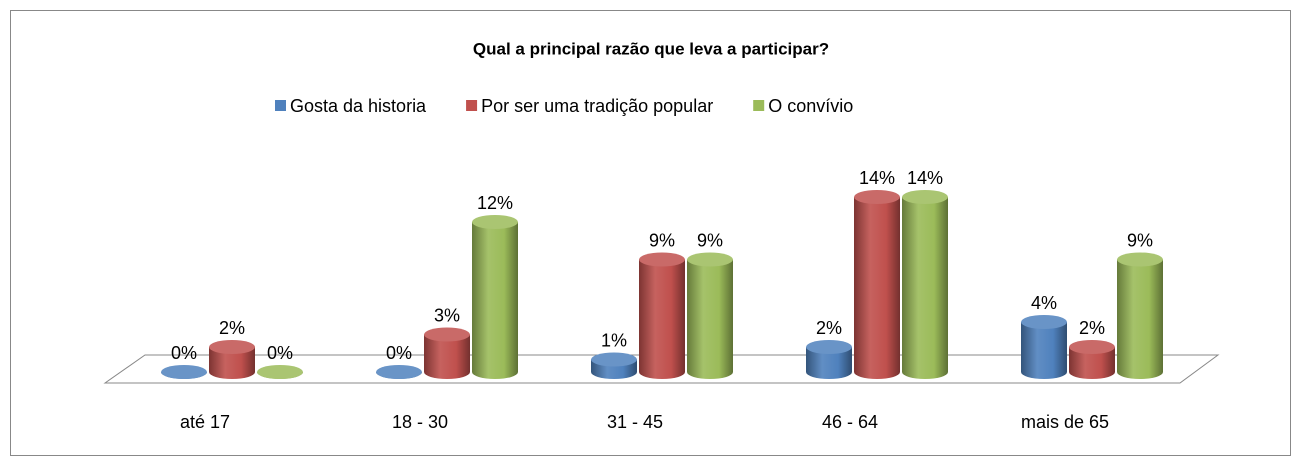 The width and height of the screenshot is (1302, 468). What do you see at coordinates (495, 203) in the screenshot?
I see `data-label: 12%` at bounding box center [495, 203].